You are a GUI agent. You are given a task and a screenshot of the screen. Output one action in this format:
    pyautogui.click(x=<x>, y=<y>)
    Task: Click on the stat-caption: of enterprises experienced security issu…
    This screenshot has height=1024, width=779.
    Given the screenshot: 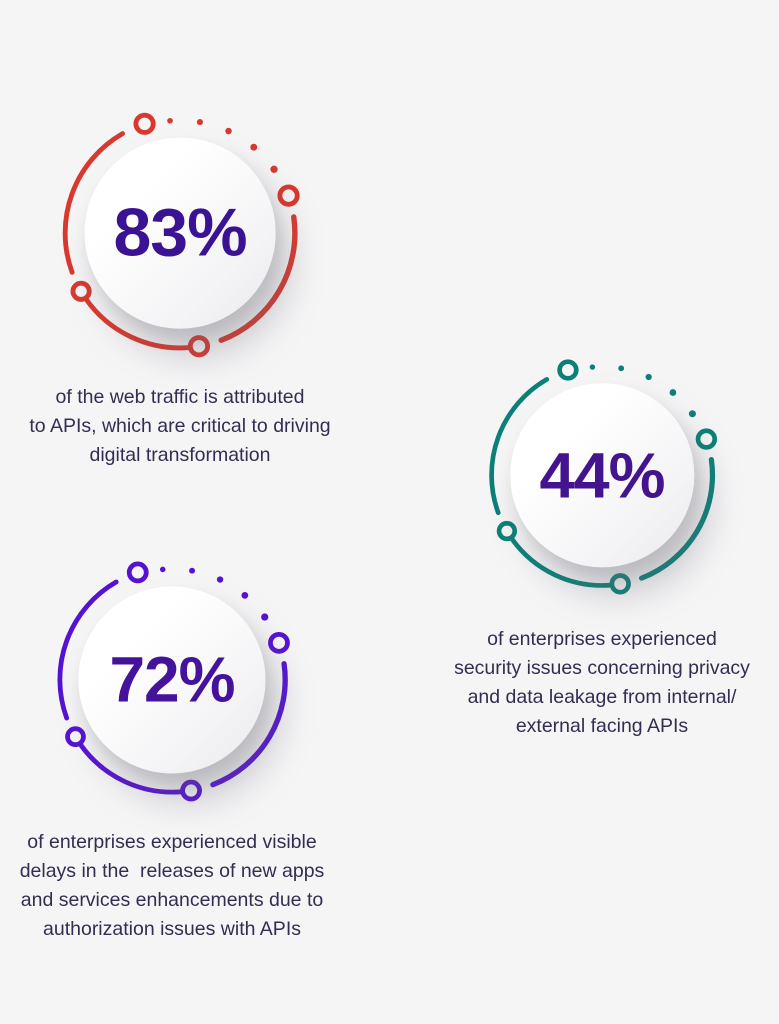 What is the action you would take?
    pyautogui.click(x=602, y=682)
    